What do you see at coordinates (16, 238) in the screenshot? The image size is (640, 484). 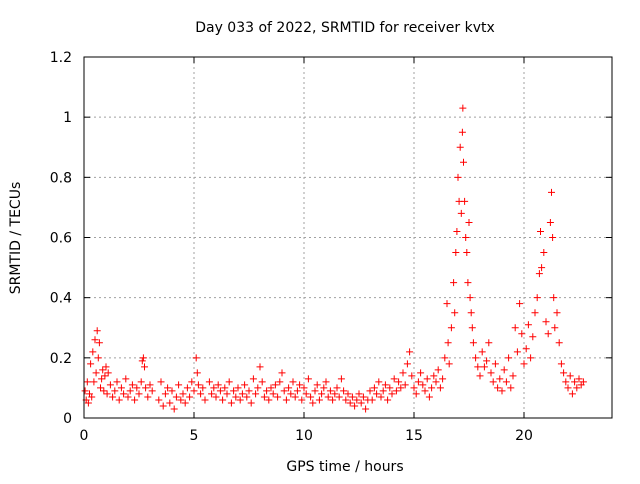 I see `y-axis-label: SRMTID / TECUs` at bounding box center [16, 238].